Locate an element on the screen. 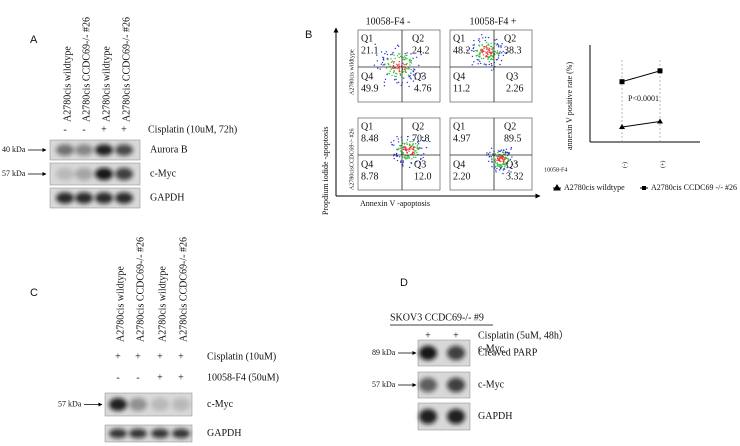 The height and width of the screenshot is (446, 740). quadrant-value: 11.2 is located at coordinates (461, 88).